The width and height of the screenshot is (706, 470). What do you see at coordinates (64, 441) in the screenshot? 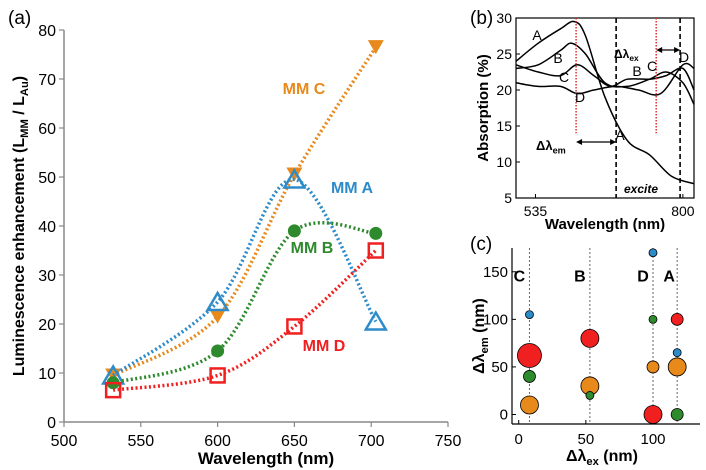
I see `x-tick-label: 500` at bounding box center [64, 441].